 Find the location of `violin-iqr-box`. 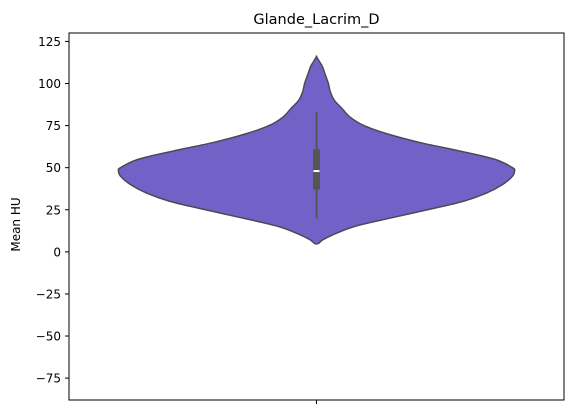

violin-iqr-box is located at coordinates (316, 169).